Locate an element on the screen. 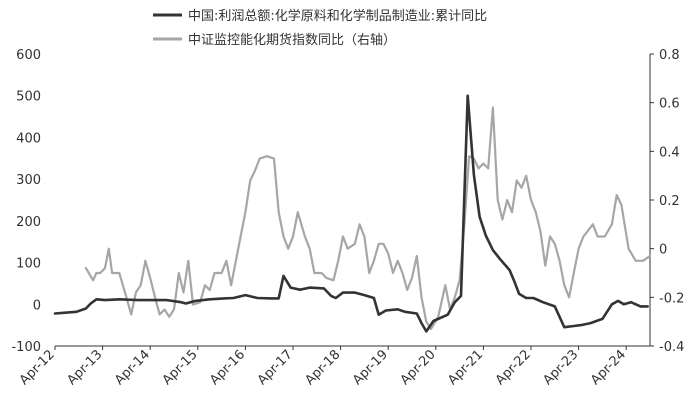 Image resolution: width=697 pixels, height=417 pixels. legend-label-futures: 中证监控能化期货指数同比（右轴） is located at coordinates (292, 40).